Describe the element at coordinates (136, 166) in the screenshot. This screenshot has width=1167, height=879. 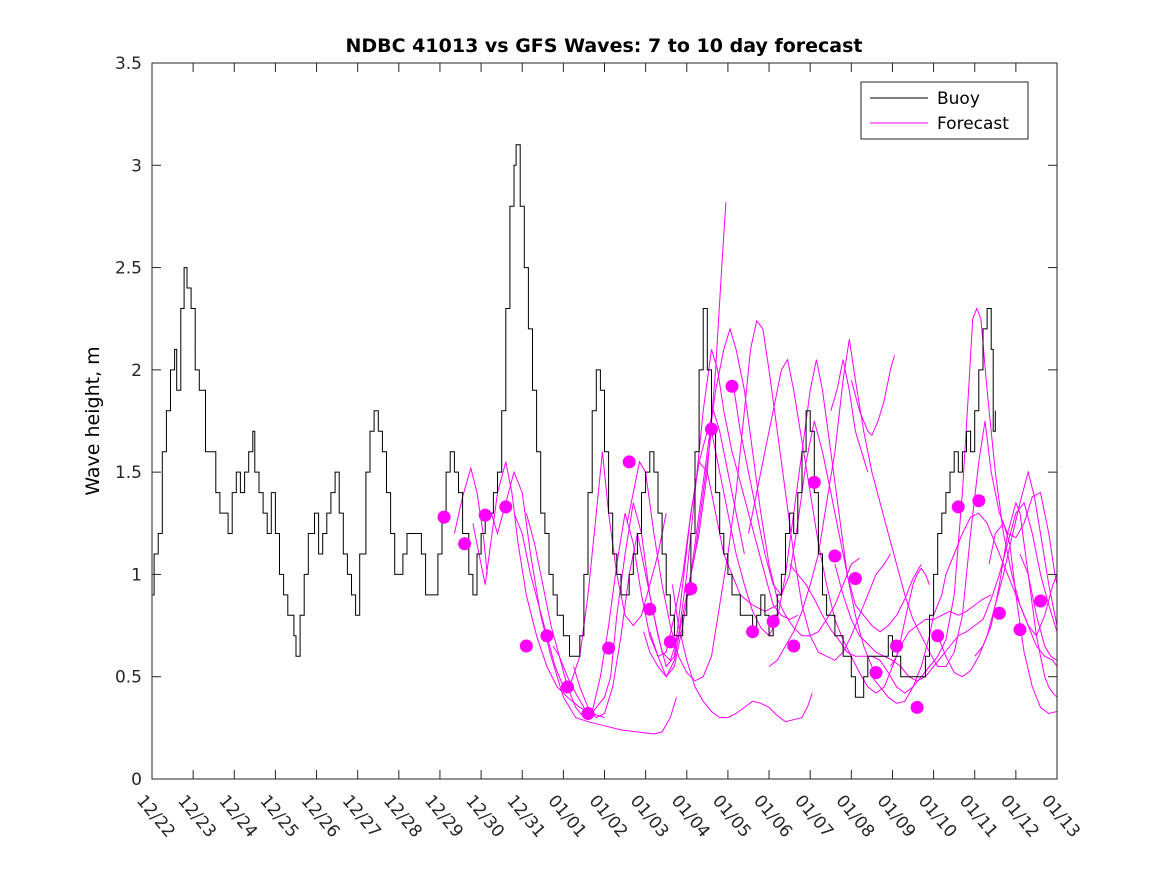
I see `y-tick-label: 3` at that location.